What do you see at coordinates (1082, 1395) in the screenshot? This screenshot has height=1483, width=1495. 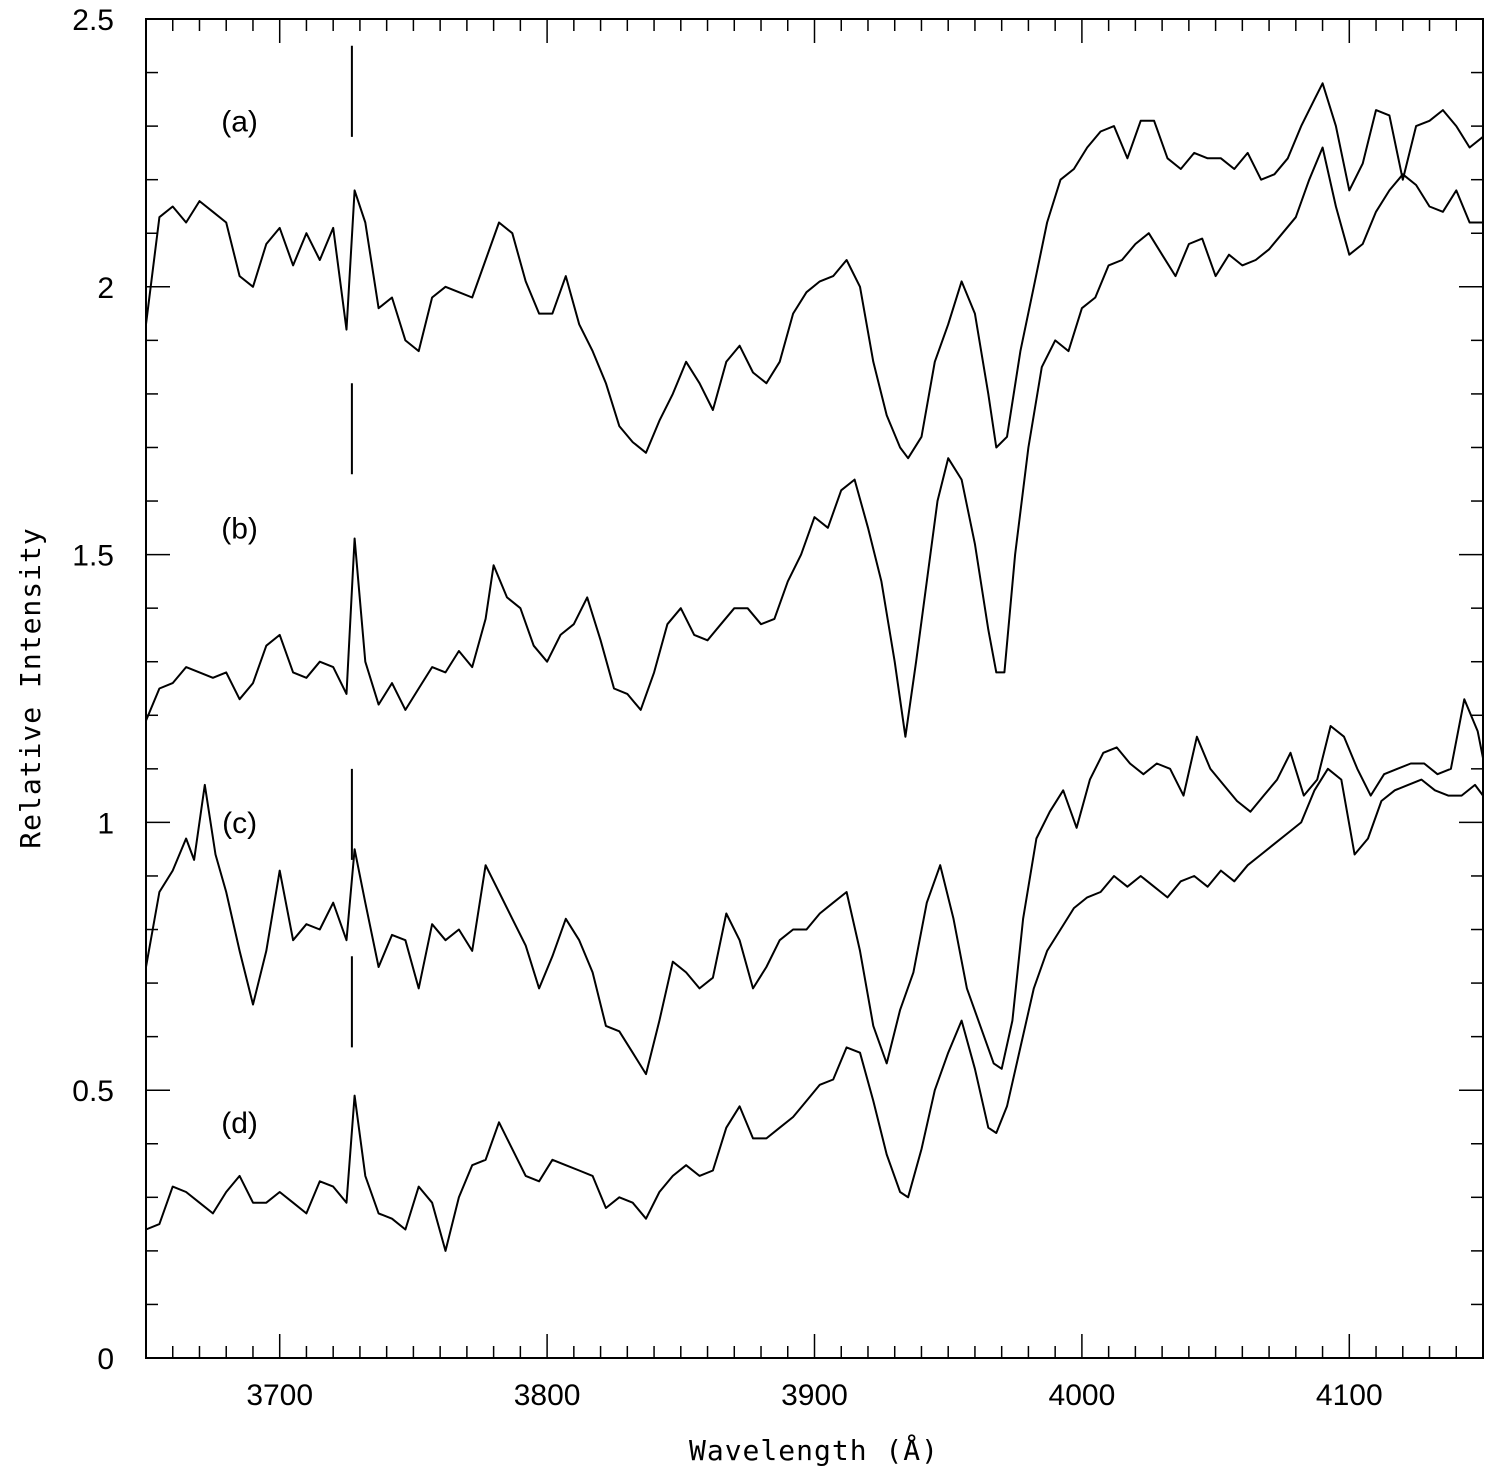 I see `x-tick-label: 4000` at bounding box center [1082, 1395].